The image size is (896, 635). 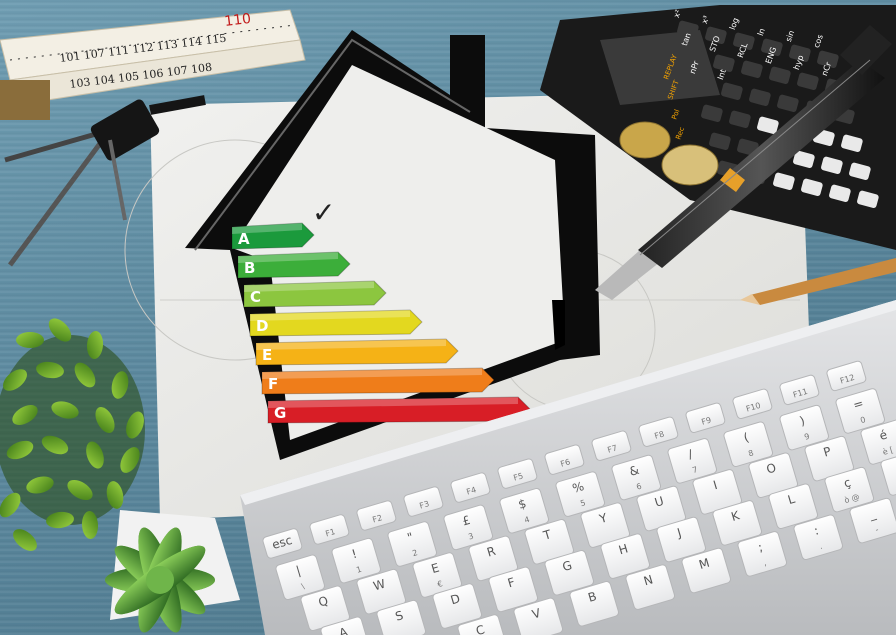 I want to click on calculator-key-label: x², so click(x=677, y=14).